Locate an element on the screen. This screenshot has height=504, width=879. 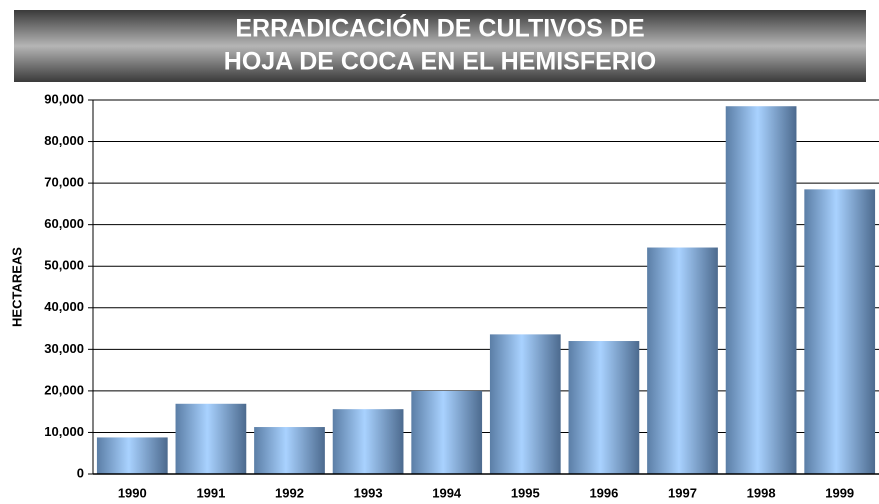
x-tick-label: 1997 is located at coordinates (682, 492).